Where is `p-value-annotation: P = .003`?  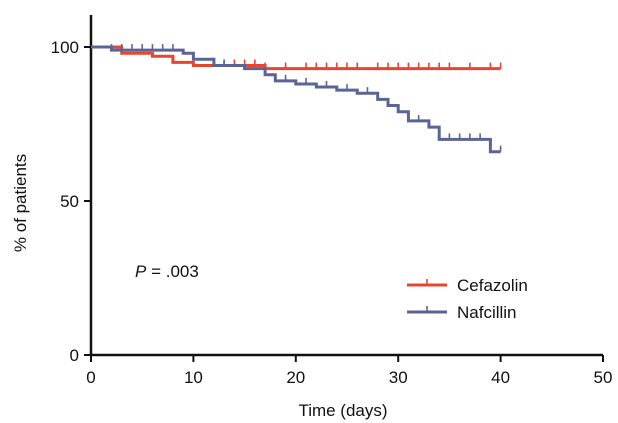 p-value-annotation: P = .003 is located at coordinates (167, 271).